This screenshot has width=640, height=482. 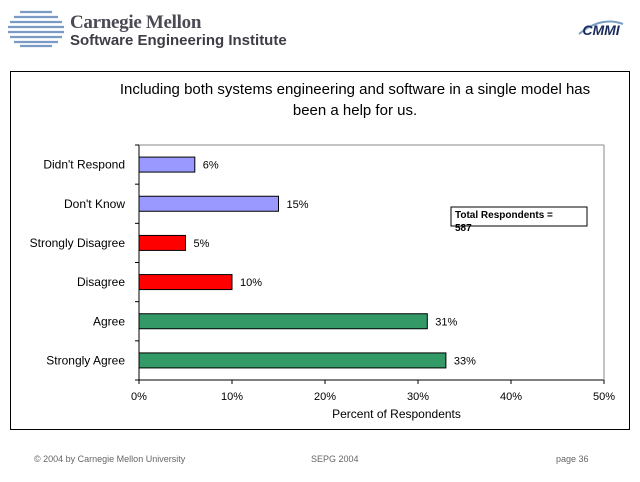 I want to click on x-tick-label: 40%, so click(x=511, y=397).